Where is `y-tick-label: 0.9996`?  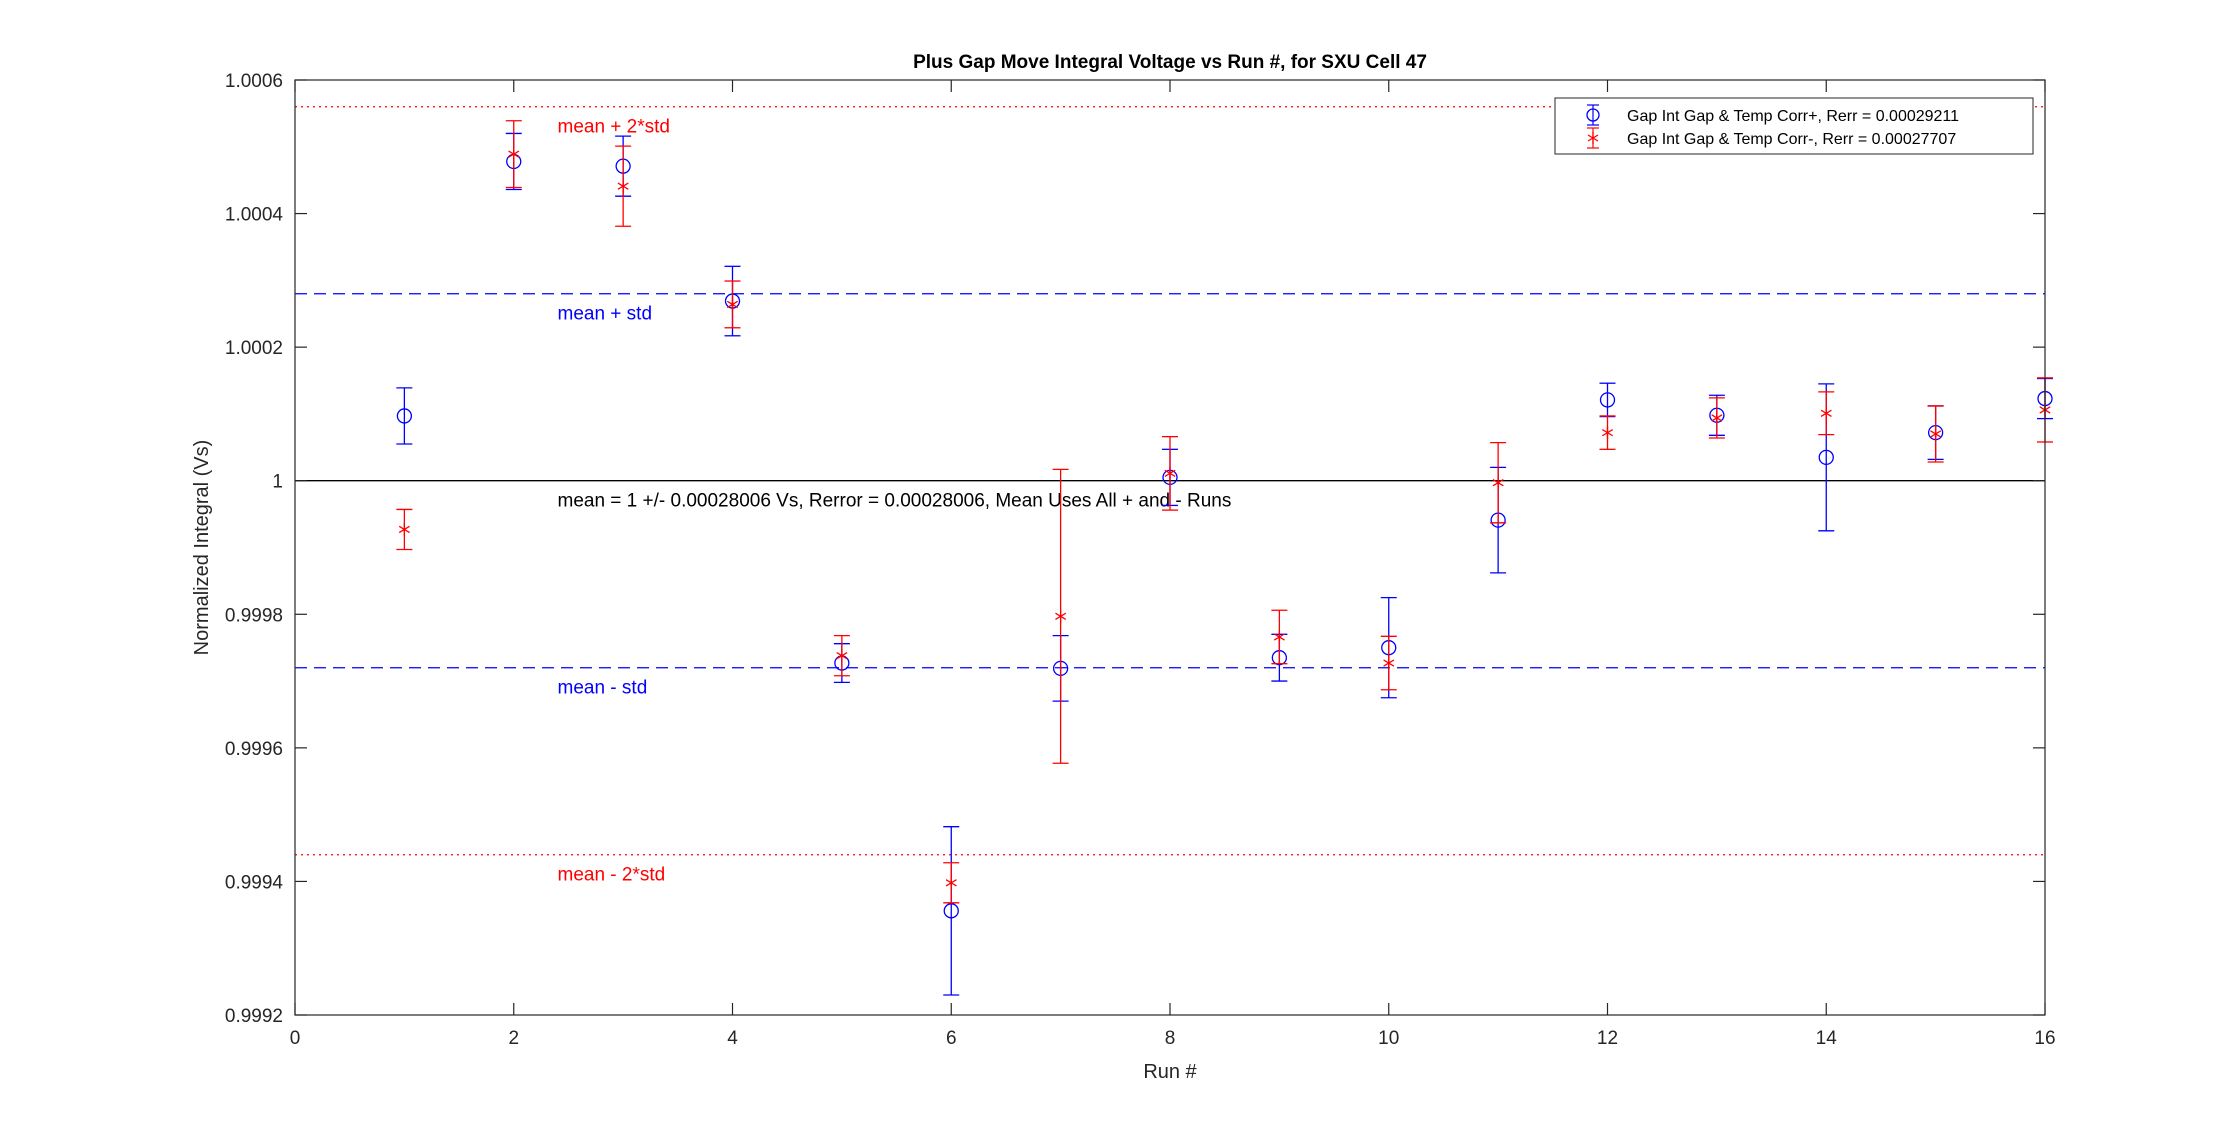 y-tick-label: 0.9996 is located at coordinates (254, 749).